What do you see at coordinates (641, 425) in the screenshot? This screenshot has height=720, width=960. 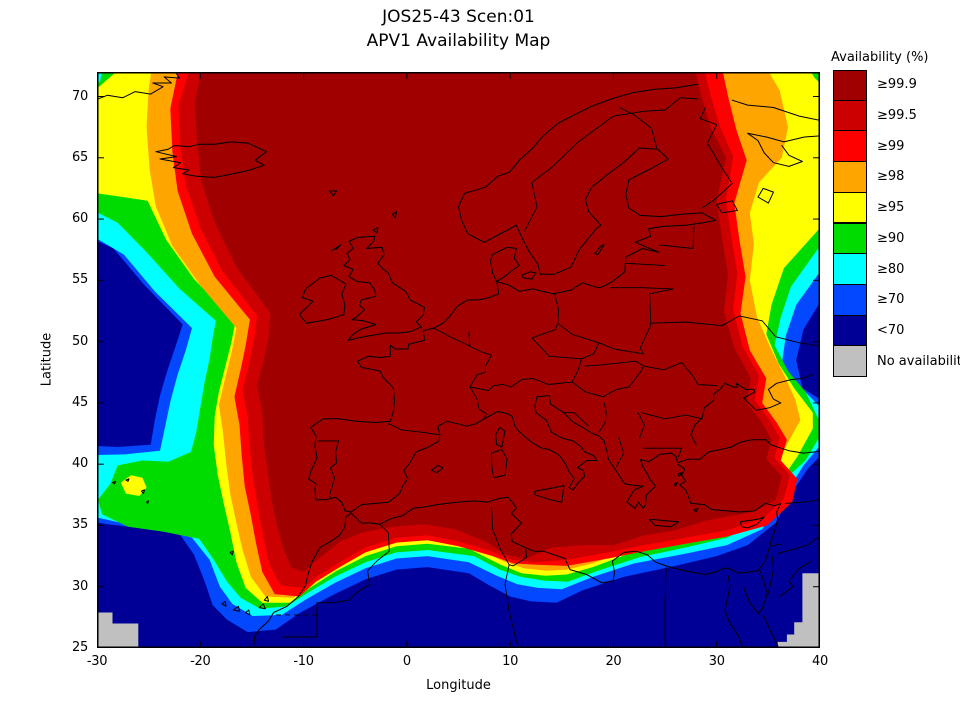 I see `border-serbia-bulgaria` at bounding box center [641, 425].